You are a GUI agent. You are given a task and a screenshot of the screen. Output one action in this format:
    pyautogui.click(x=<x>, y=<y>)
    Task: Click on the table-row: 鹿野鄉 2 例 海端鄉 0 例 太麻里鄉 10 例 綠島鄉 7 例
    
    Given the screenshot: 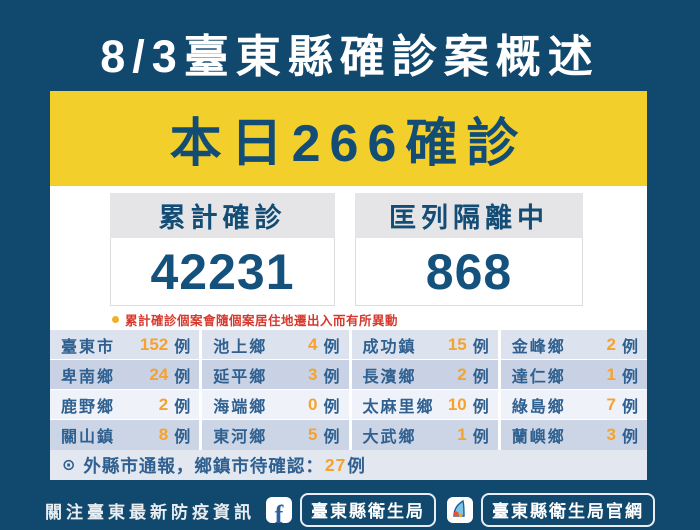 What is the action you would take?
    pyautogui.click(x=348, y=405)
    